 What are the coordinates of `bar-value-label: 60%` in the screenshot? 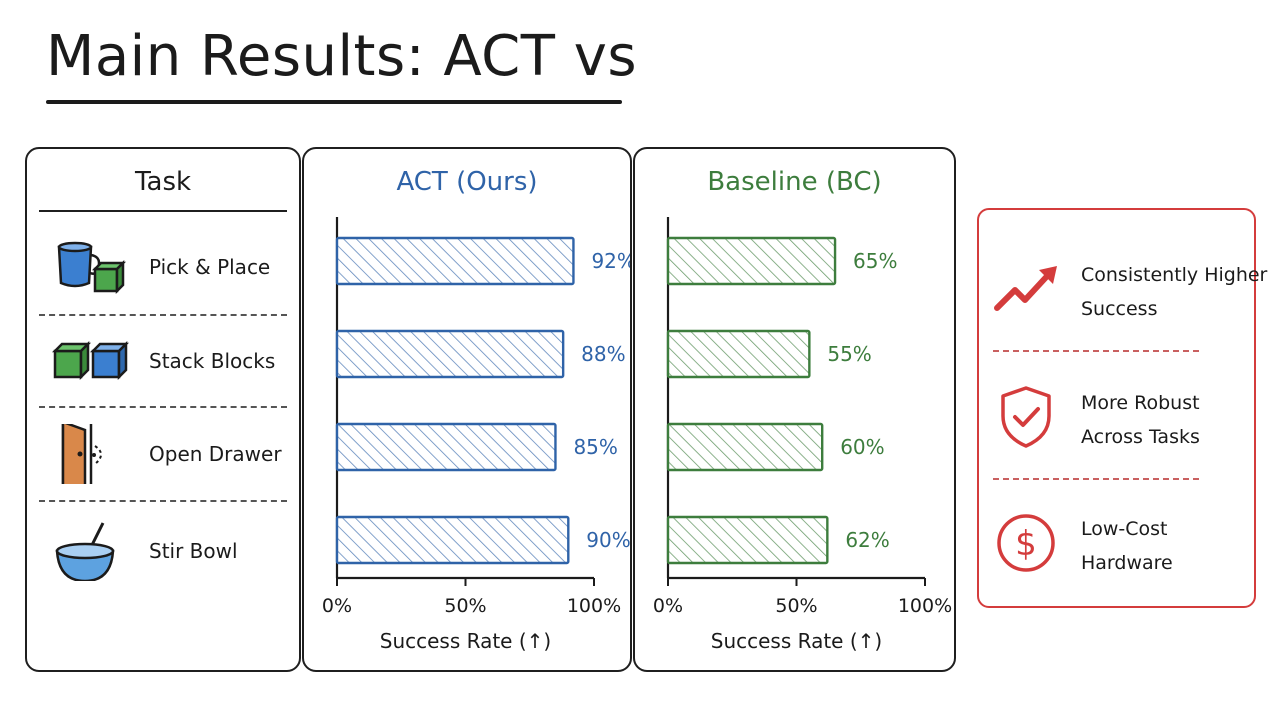 It's located at (862, 447).